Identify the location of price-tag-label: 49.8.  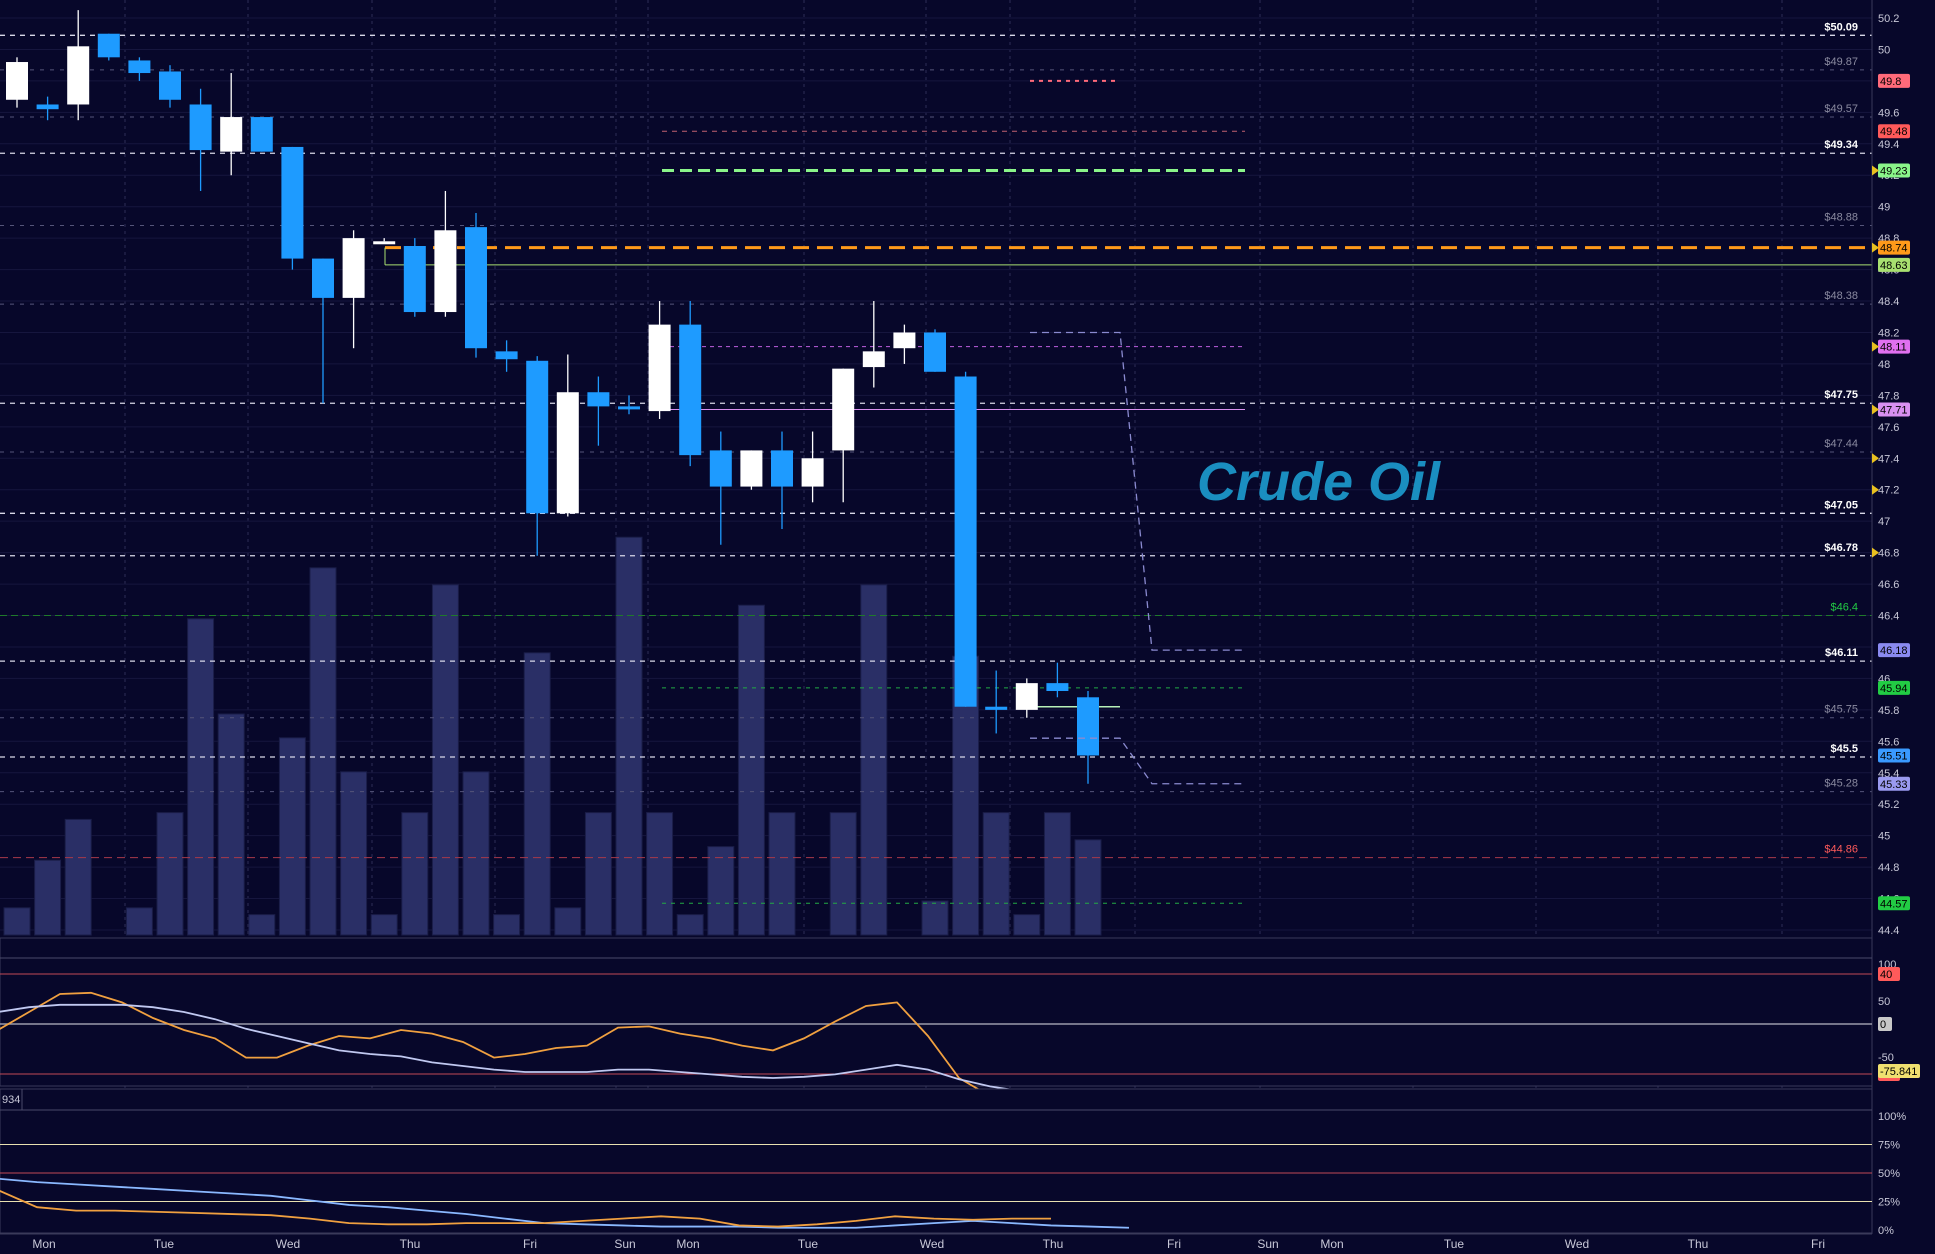
(1890, 82).